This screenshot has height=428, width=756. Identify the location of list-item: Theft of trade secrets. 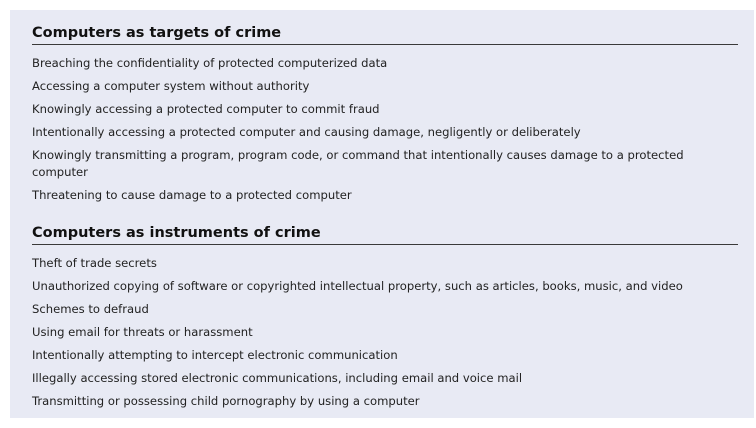
(94, 263).